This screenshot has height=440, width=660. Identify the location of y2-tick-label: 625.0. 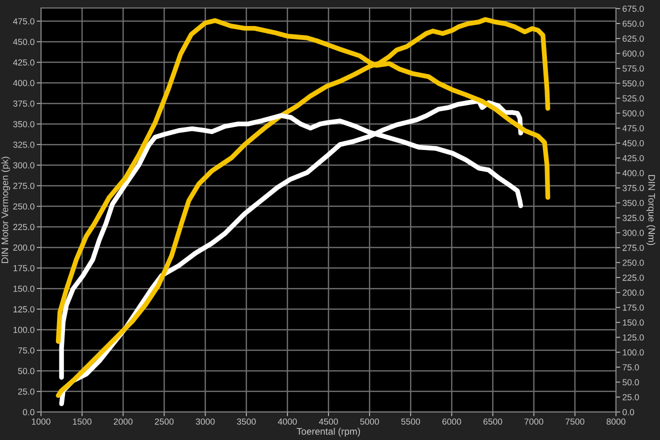
(633, 39).